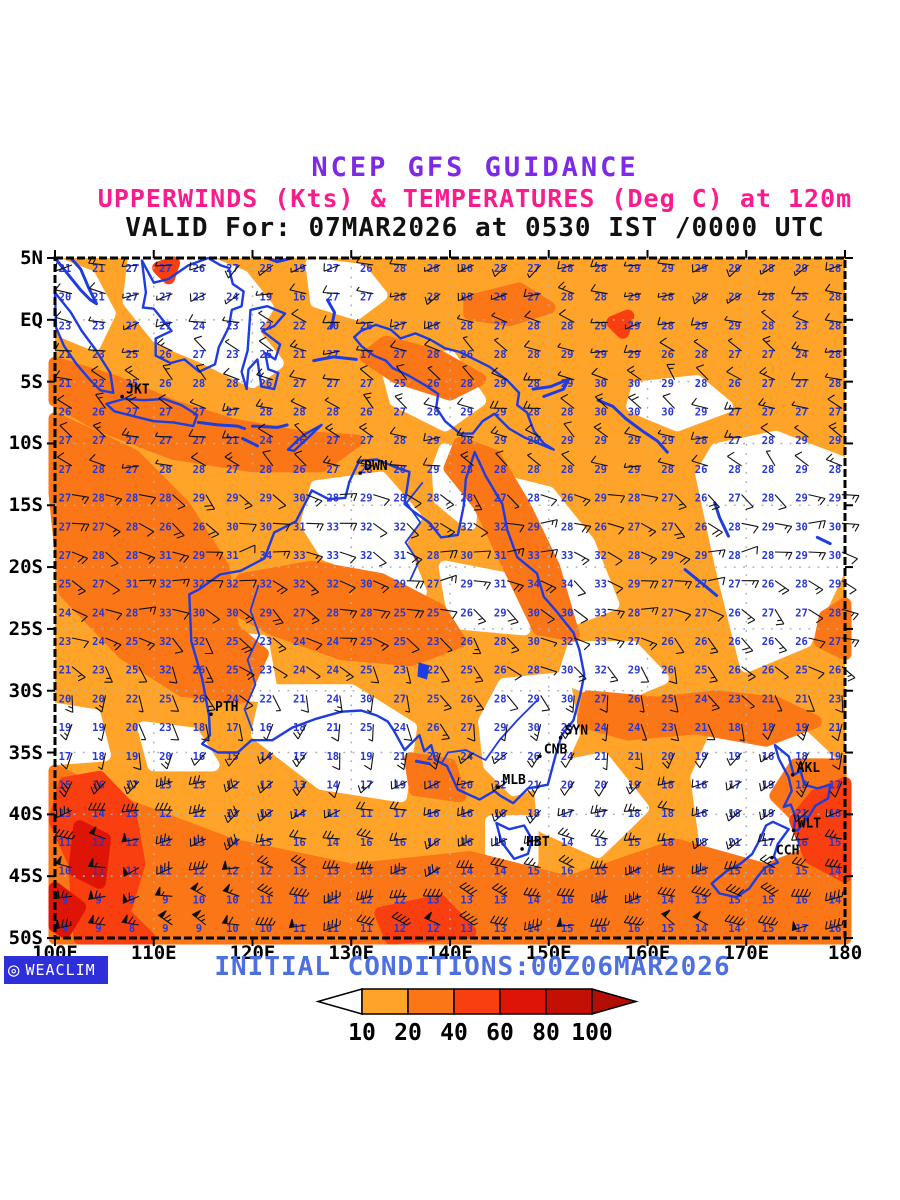 Image resolution: width=900 pixels, height=1200 pixels. Describe the element at coordinates (65, 900) in the screenshot. I see `svg-text: 9` at that location.